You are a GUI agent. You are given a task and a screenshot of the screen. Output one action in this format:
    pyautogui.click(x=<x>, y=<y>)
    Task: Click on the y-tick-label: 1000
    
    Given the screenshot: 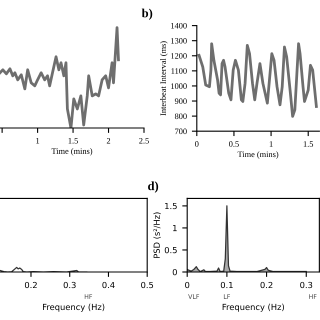 What is the action you would take?
    pyautogui.click(x=179, y=86)
    